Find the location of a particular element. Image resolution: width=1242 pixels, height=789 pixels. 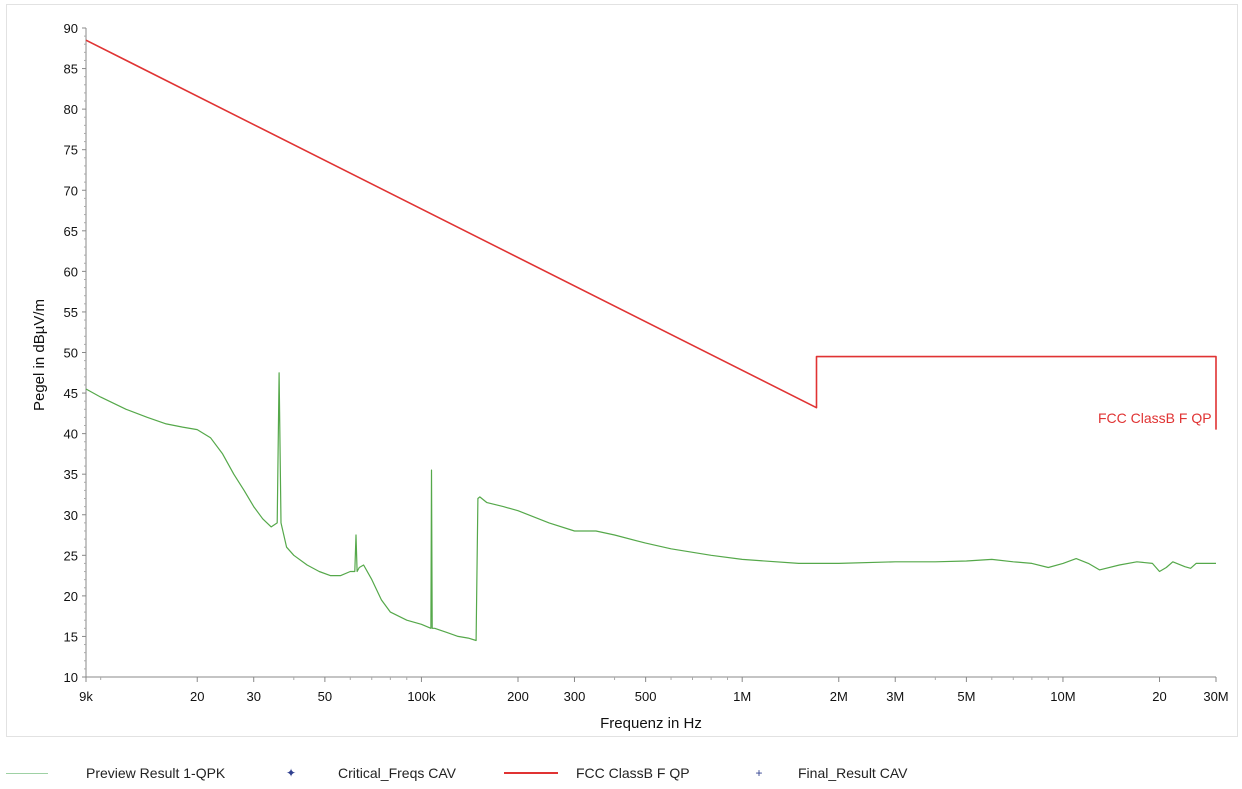

x-tick-label: 2M is located at coordinates (839, 696).